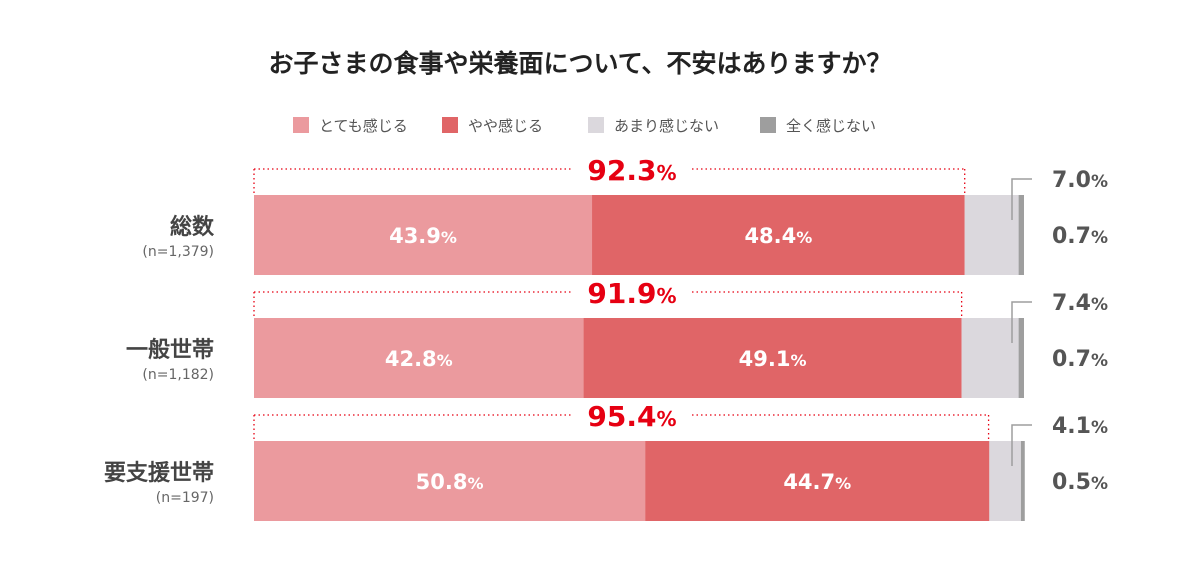  I want to click on legend-item-very: とても感じる, so click(350, 126).